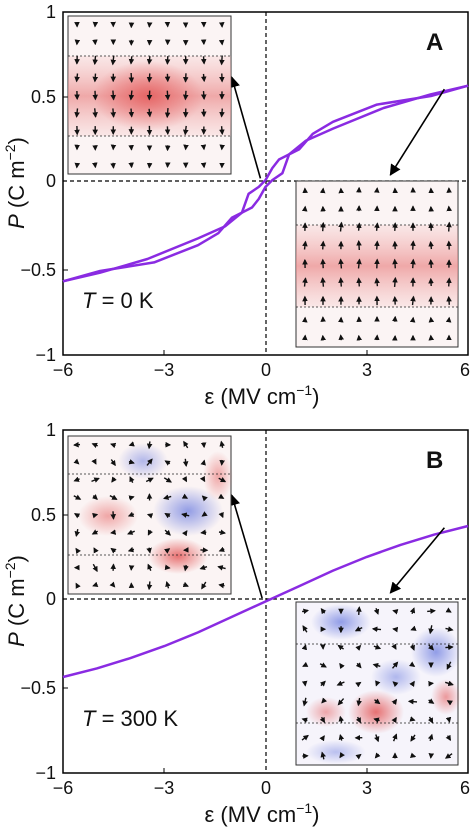 The width and height of the screenshot is (474, 831). Describe the element at coordinates (367, 370) in the screenshot. I see `x-tick-label: 3` at that location.